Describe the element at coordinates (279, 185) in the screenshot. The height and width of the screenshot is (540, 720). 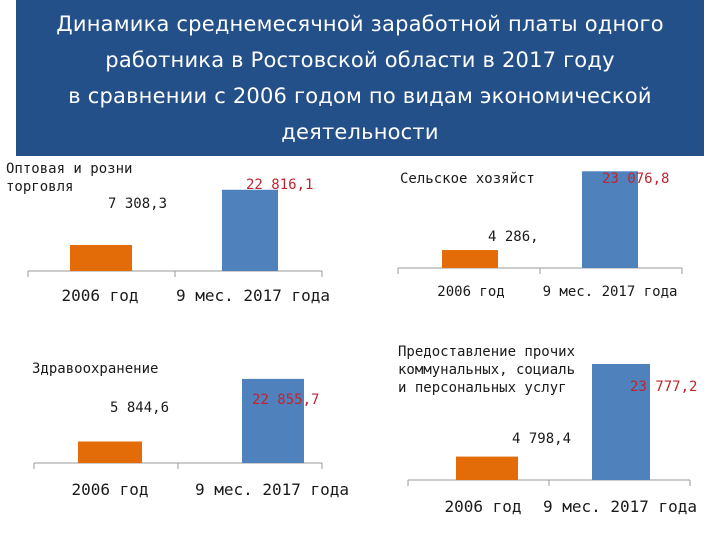
I see `data-label: 22 816,1` at that location.